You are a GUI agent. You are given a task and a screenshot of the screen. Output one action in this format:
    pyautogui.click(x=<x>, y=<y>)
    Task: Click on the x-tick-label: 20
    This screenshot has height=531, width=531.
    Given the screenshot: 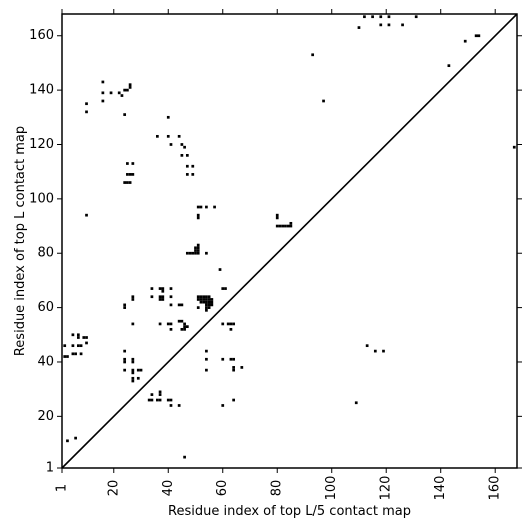 What is the action you would take?
    pyautogui.click(x=113, y=488)
    